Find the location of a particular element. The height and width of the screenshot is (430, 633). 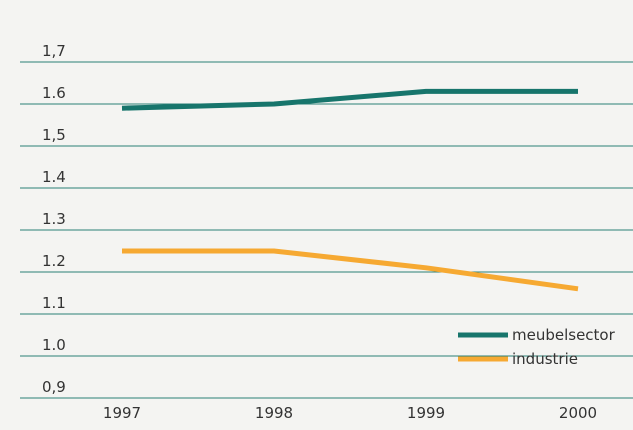

x-tick-label: 1999 is located at coordinates (426, 413).